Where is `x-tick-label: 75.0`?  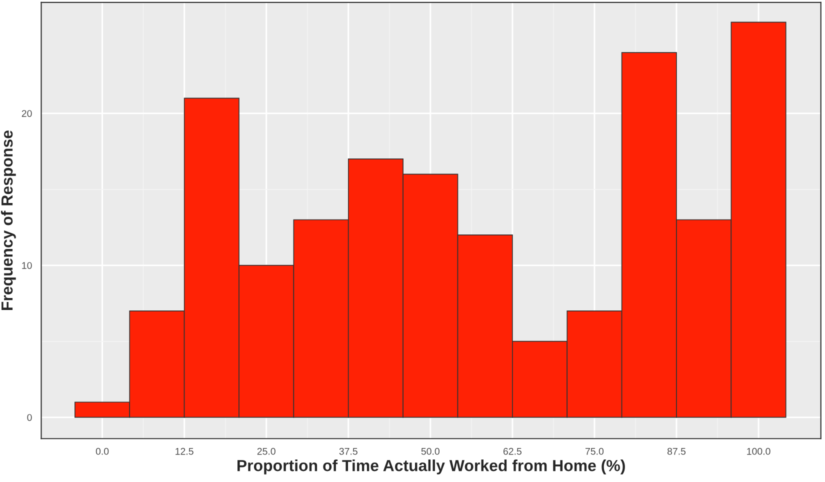
x-tick-label: 75.0 is located at coordinates (595, 451).